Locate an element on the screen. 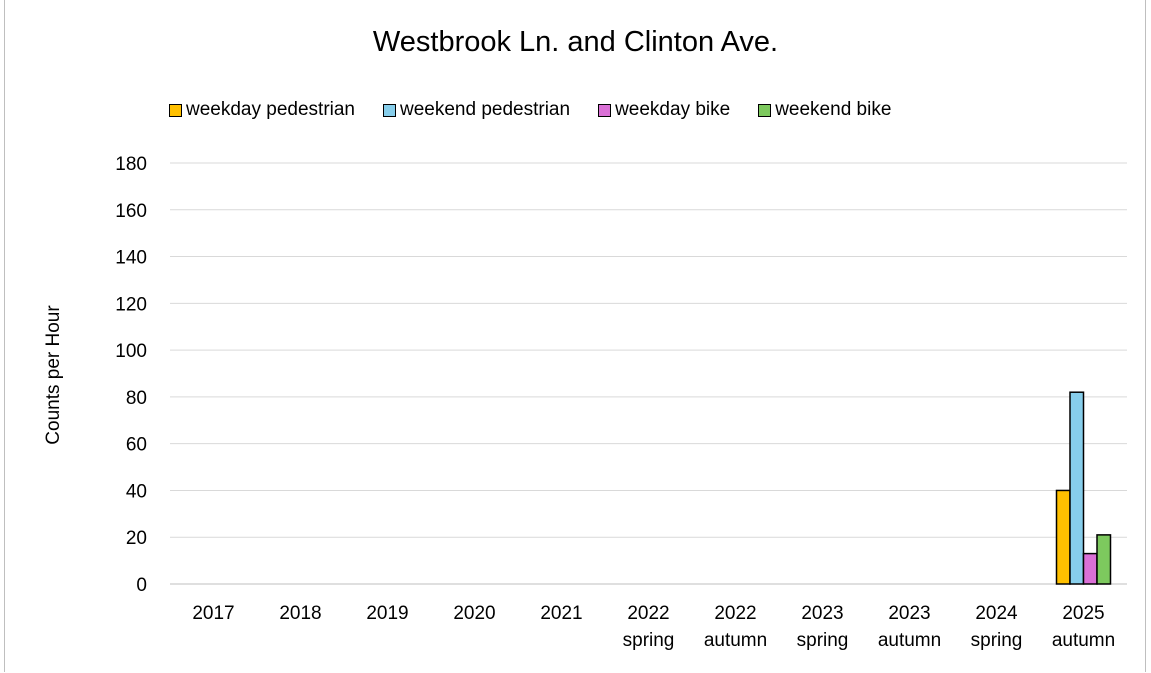 The width and height of the screenshot is (1151, 673). y-tick-label-120: 120 is located at coordinates (131, 304).